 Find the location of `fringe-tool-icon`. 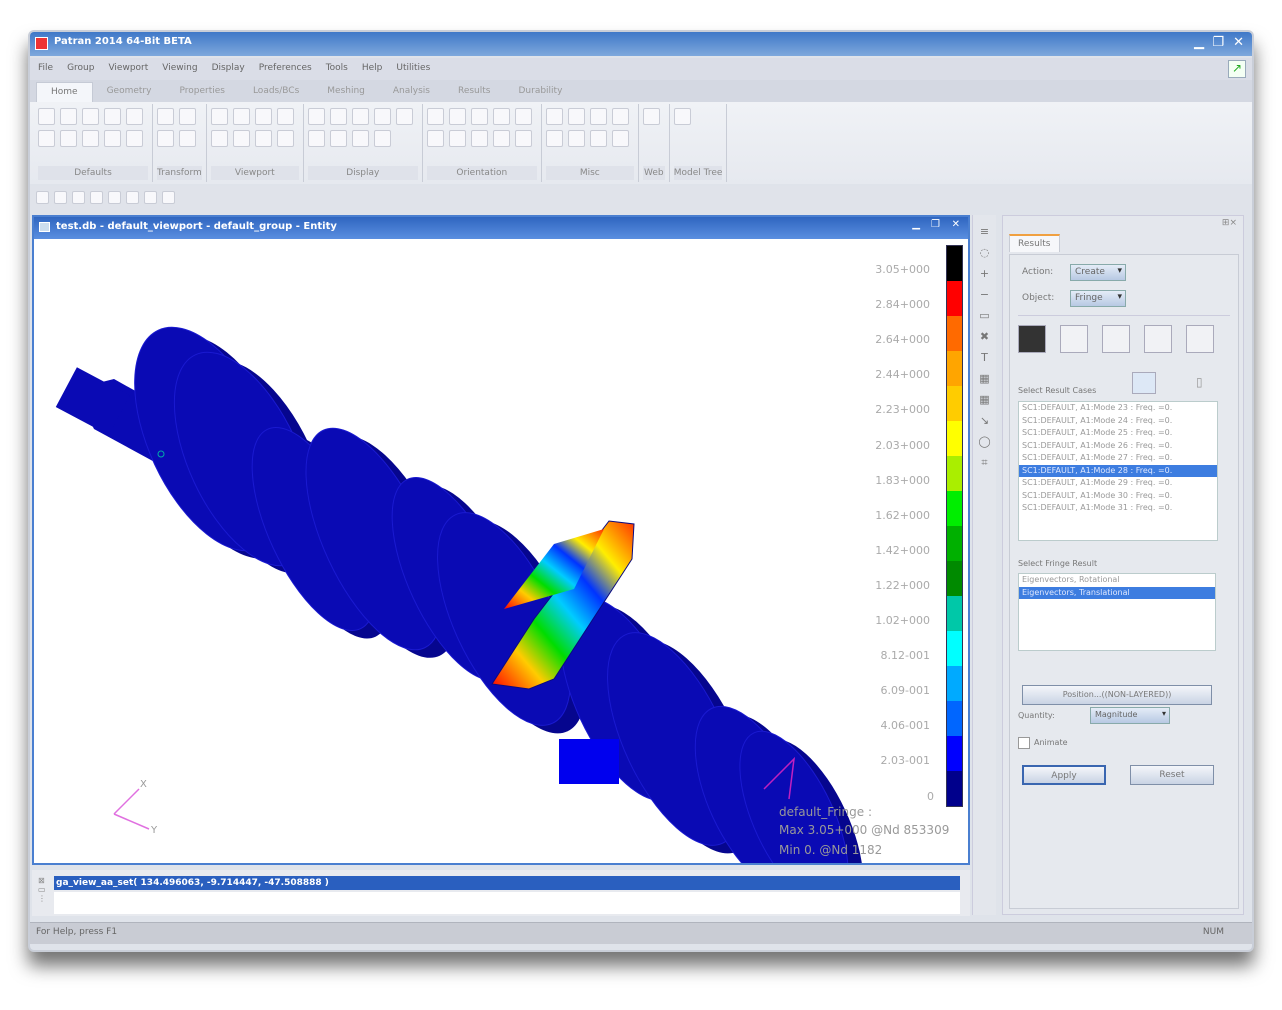

fringe-tool-icon is located at coordinates (1032, 339).